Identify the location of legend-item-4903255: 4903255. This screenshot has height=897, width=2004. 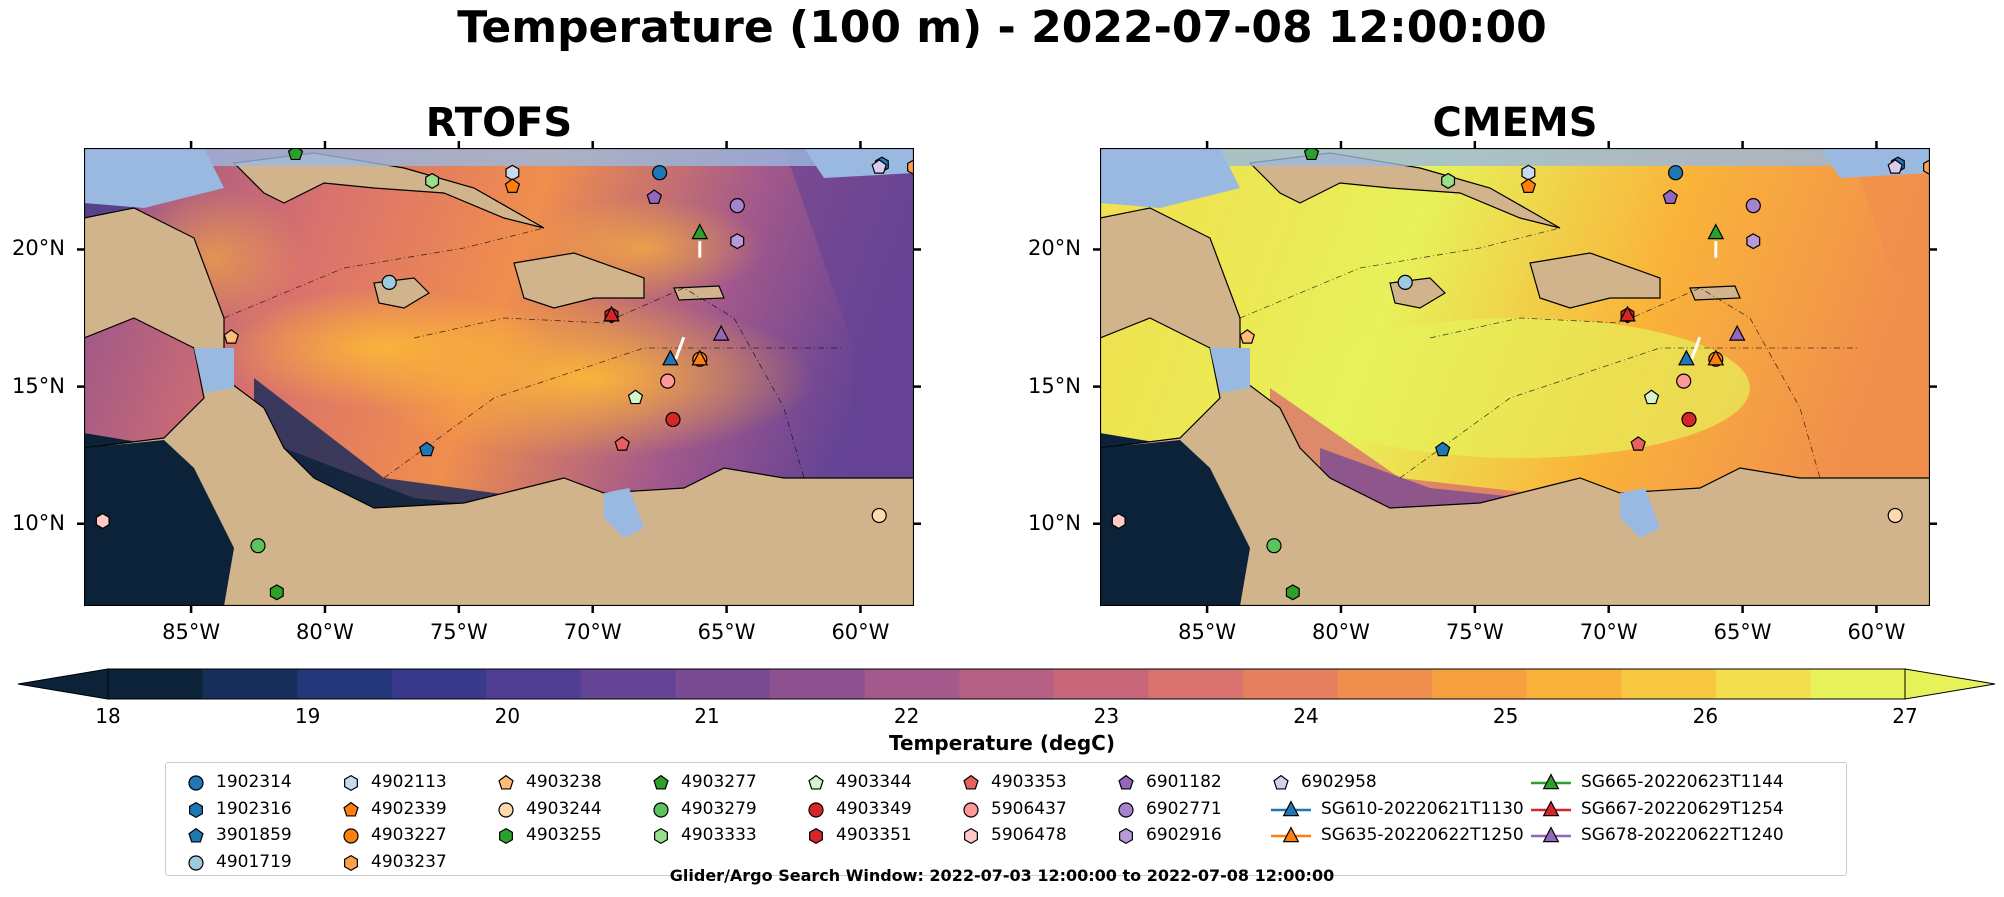
(549, 835).